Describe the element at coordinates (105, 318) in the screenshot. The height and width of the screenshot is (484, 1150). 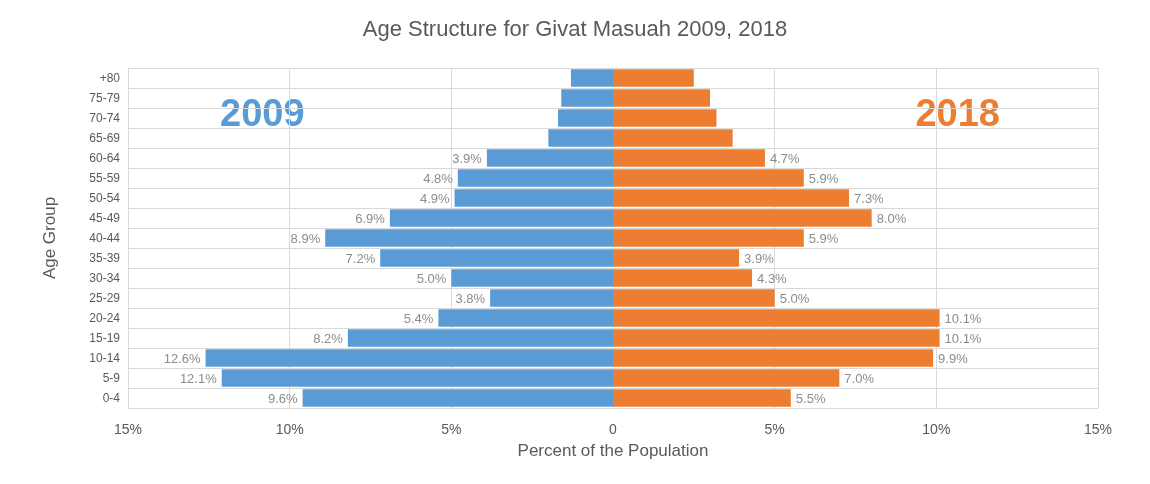
I see `y-tick-label: 20-24` at that location.